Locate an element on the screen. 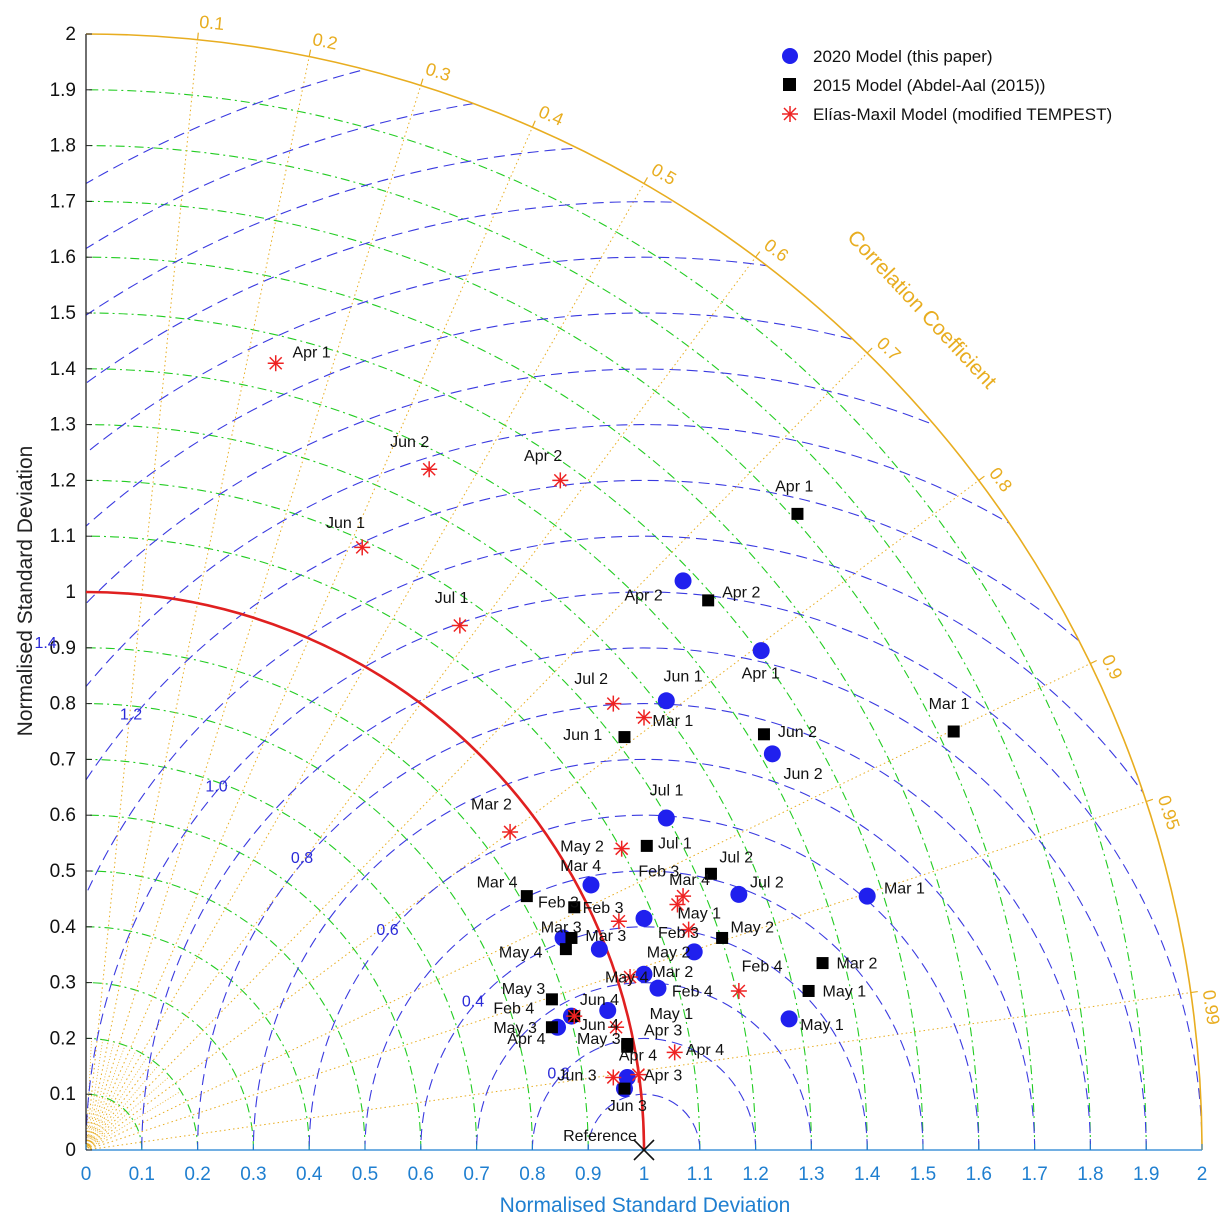 Image resolution: width=1225 pixels, height=1219 pixels. x-tick-label: 1.5 is located at coordinates (923, 1174).